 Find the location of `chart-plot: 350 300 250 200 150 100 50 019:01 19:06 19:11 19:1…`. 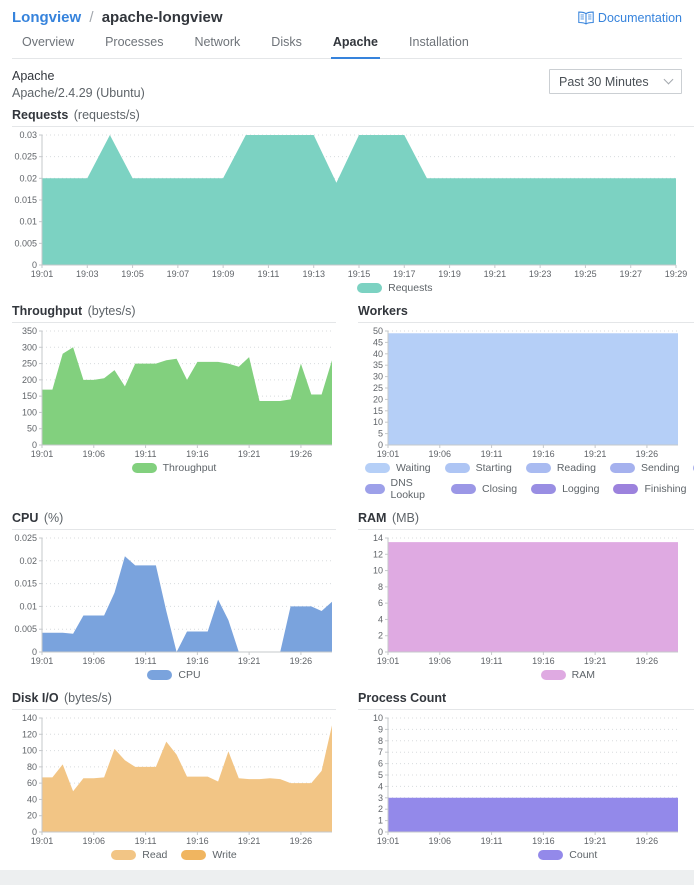

chart-plot: 350 300 250 200 150 100 50 019:01 19:06 19:11 19:1… is located at coordinates (177, 392).